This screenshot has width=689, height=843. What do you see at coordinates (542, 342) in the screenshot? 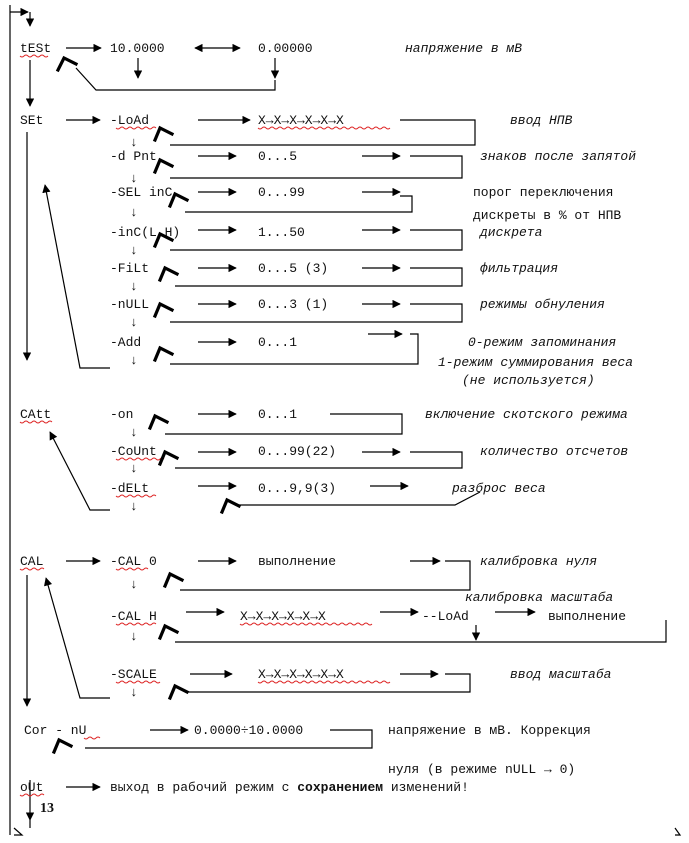
I see `set-add-note: 0-режим запоминания` at bounding box center [542, 342].